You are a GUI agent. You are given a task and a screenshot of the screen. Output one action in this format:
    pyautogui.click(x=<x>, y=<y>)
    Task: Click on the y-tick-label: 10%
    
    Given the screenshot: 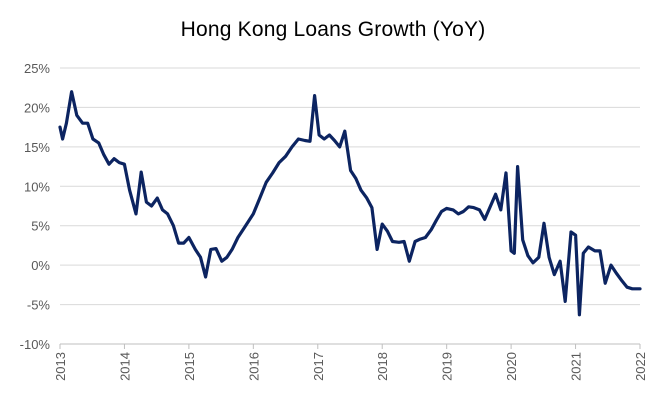 What is the action you would take?
    pyautogui.click(x=37, y=186)
    